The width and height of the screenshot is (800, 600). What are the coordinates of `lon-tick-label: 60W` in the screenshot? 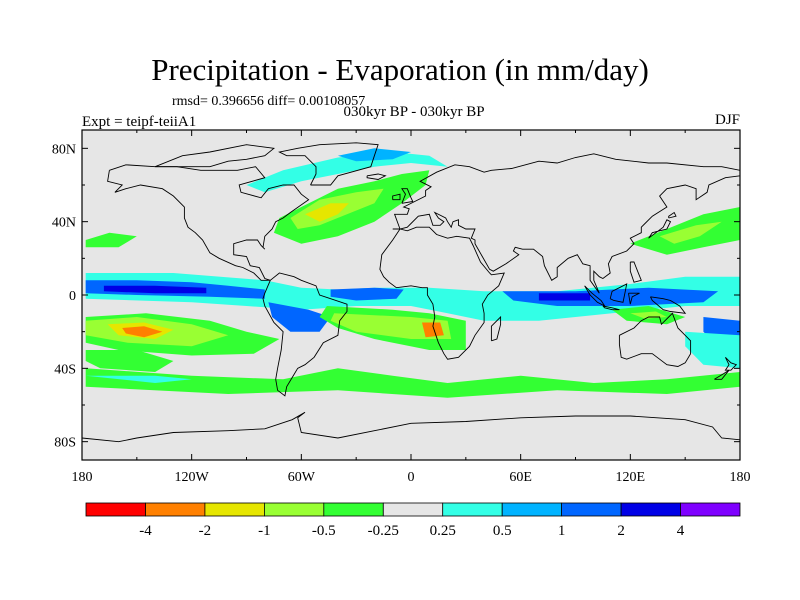 It's located at (302, 477).